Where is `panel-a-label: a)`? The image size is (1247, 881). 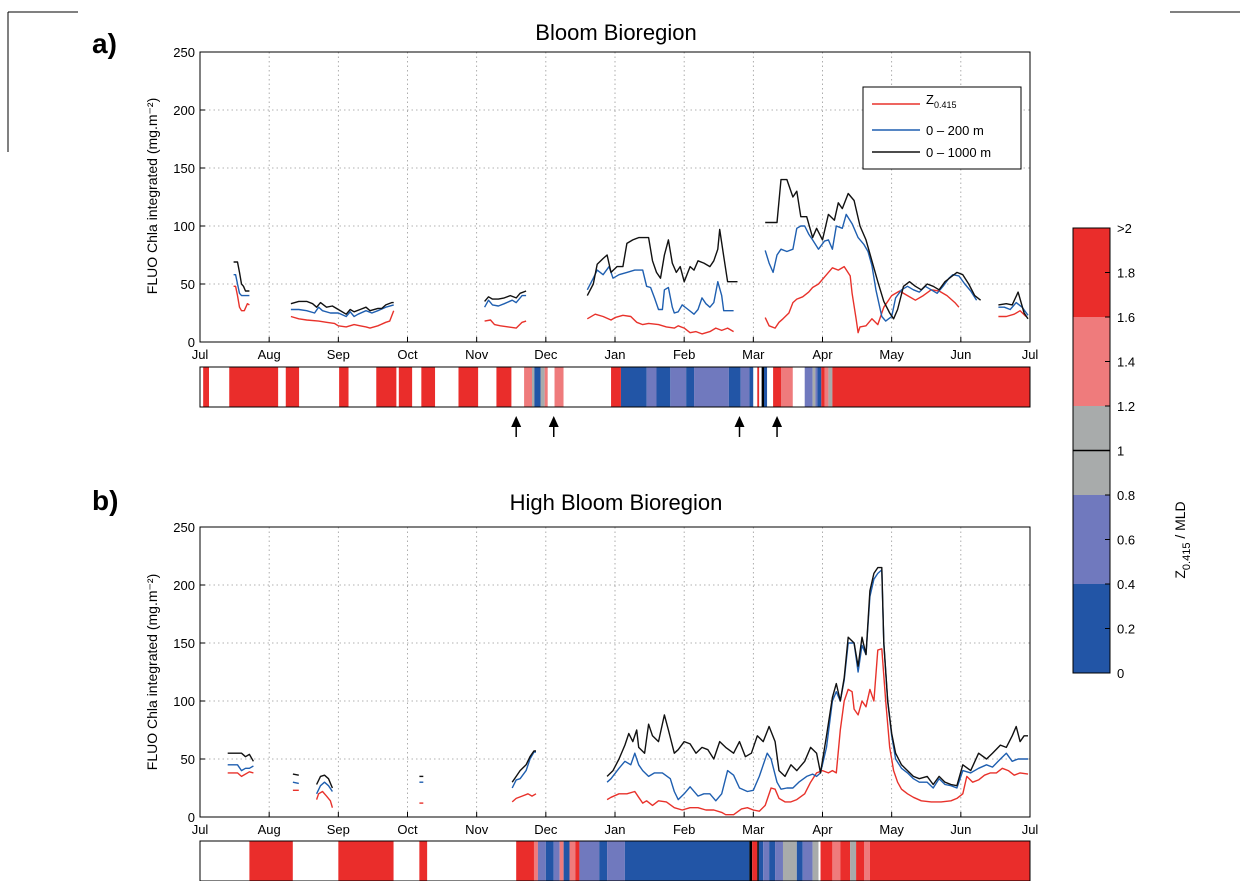
panel-a-label: a) is located at coordinates (104, 43).